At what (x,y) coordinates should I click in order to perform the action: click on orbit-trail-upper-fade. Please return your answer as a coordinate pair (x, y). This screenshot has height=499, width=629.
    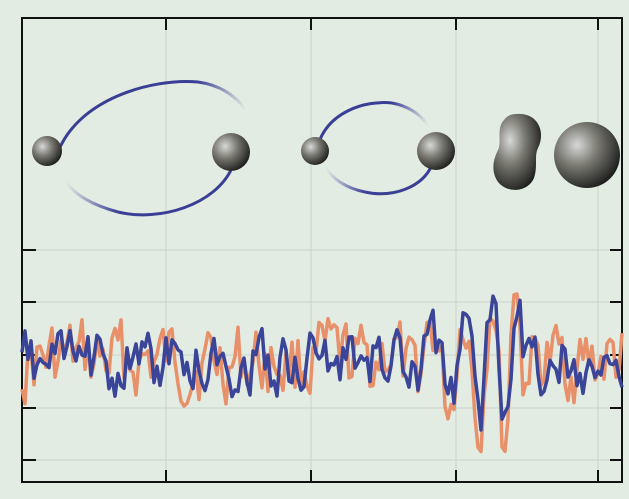
    Looking at the image, I should click on (222, 95).